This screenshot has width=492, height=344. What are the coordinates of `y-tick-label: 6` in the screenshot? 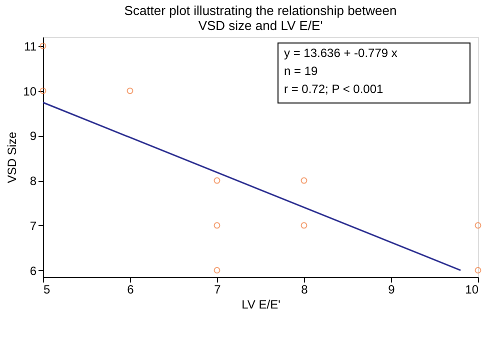 It's located at (33, 271).